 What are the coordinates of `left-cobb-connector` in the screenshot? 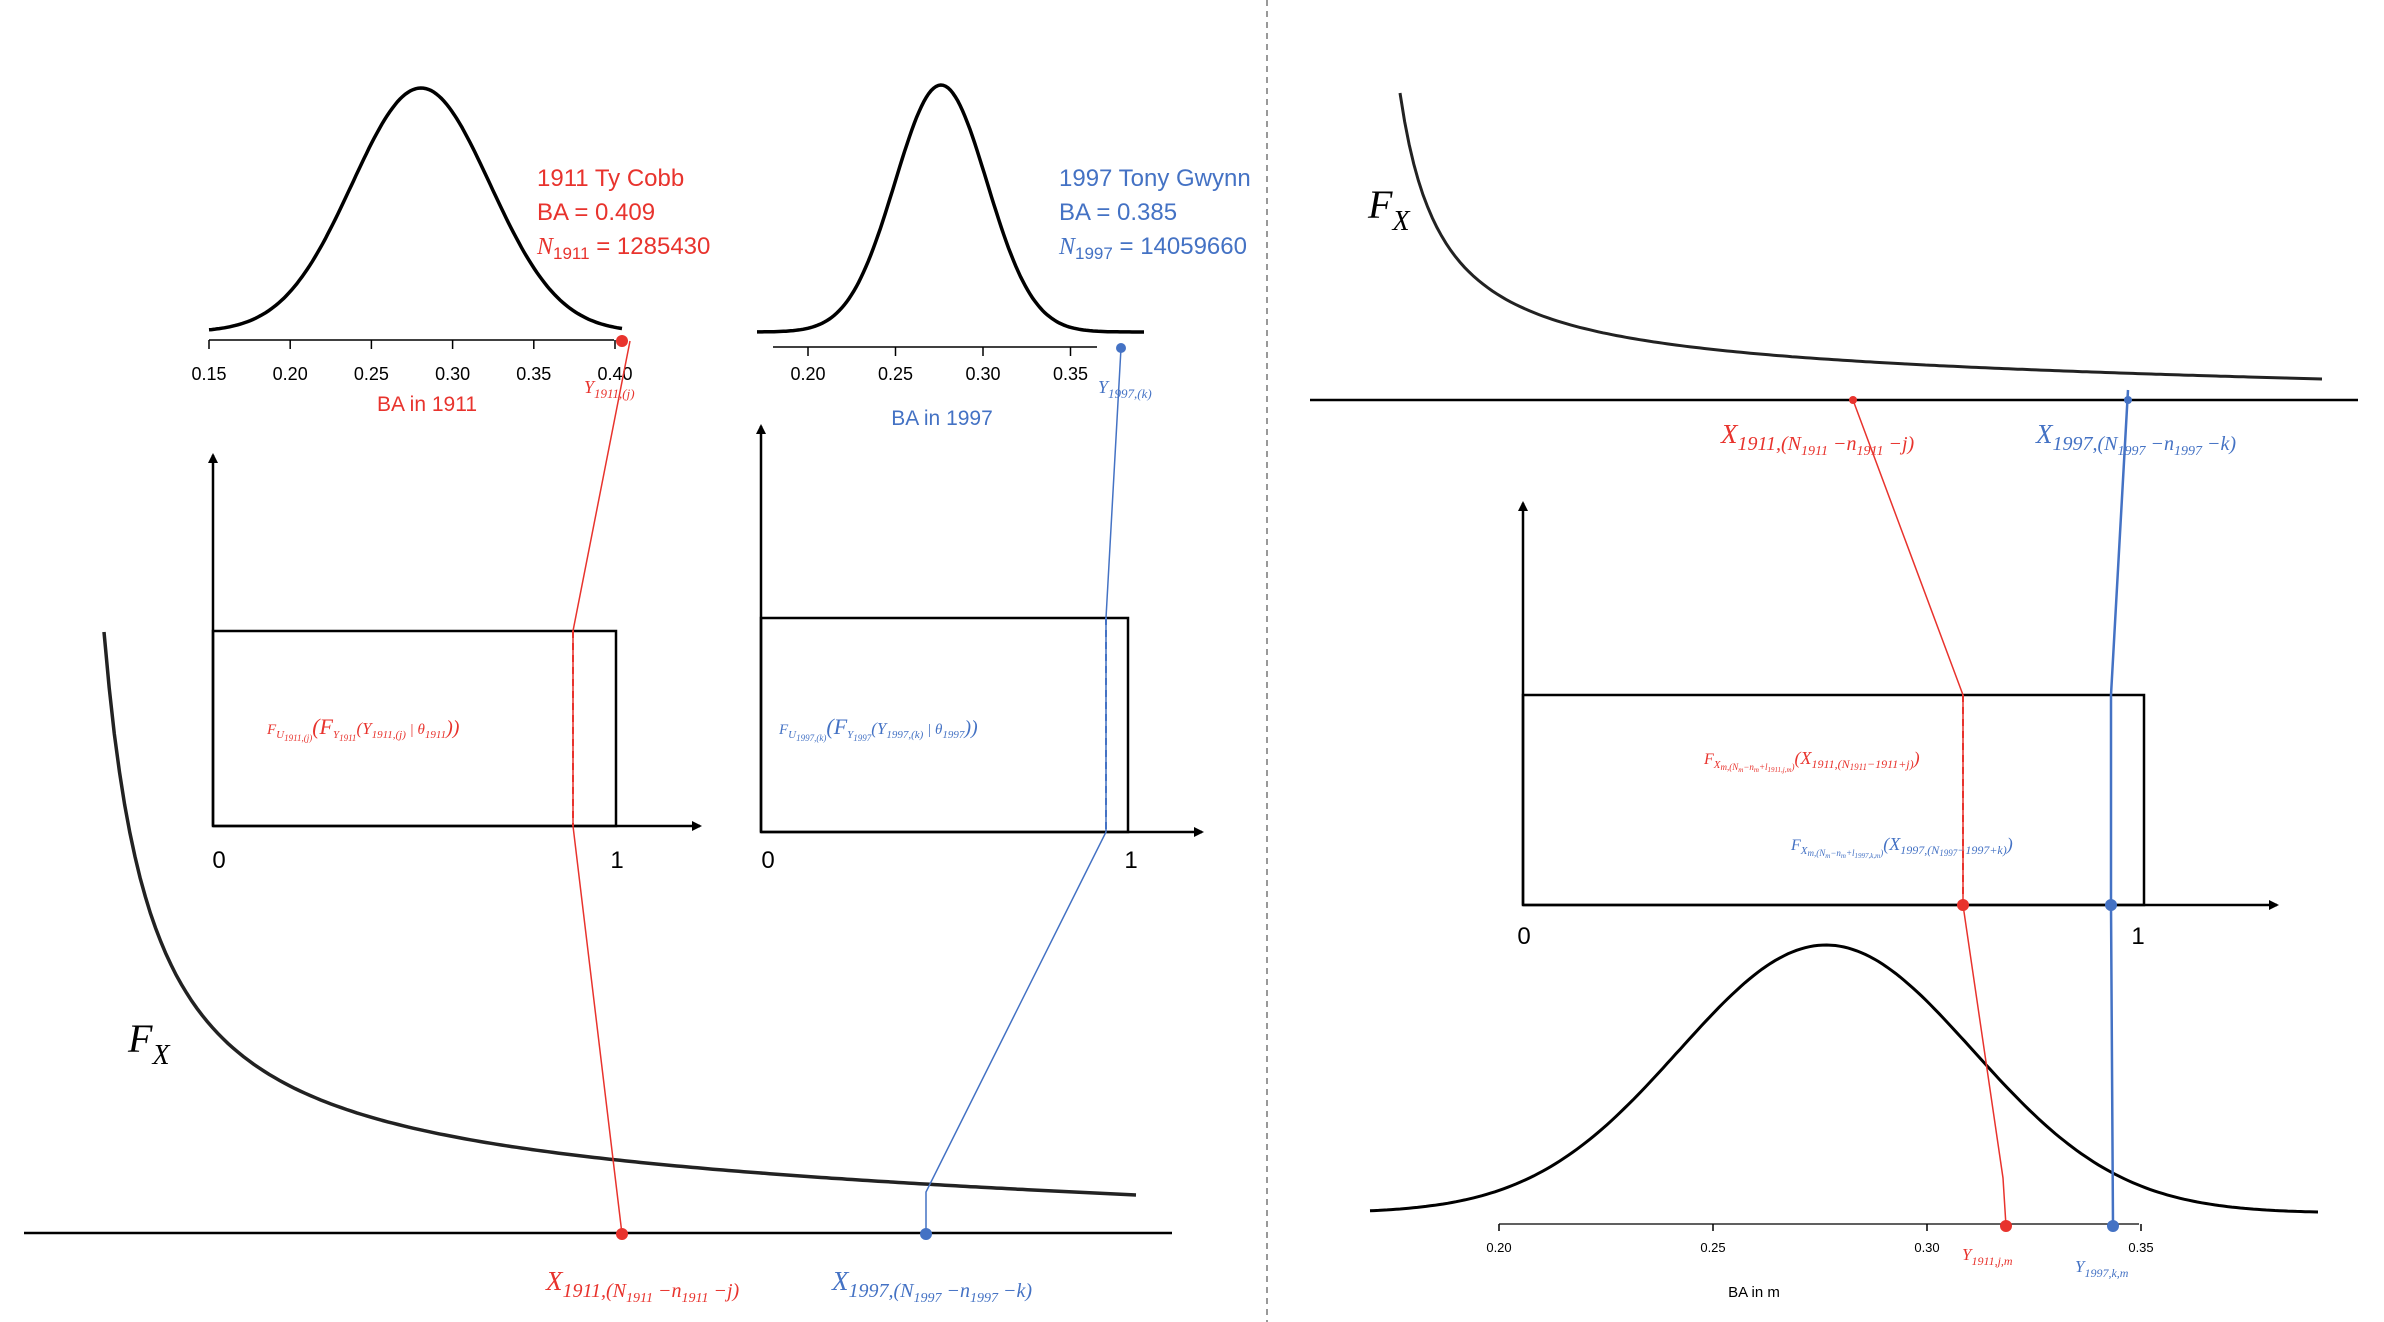 It's located at (601, 787).